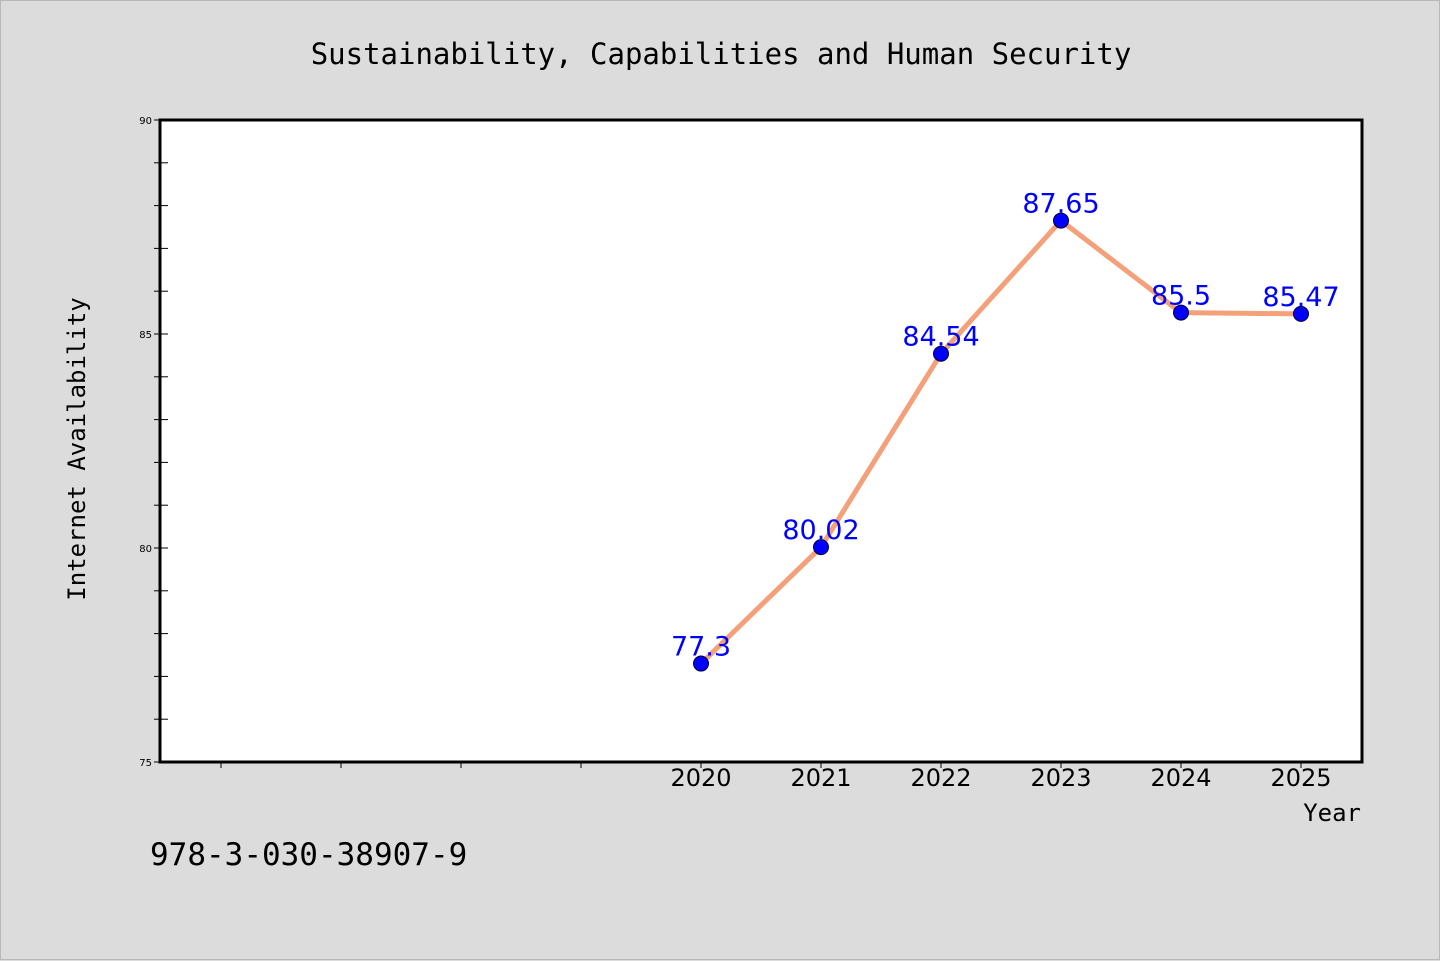 Image resolution: width=1440 pixels, height=961 pixels. Describe the element at coordinates (701, 647) in the screenshot. I see `data-label: 77.3` at that location.